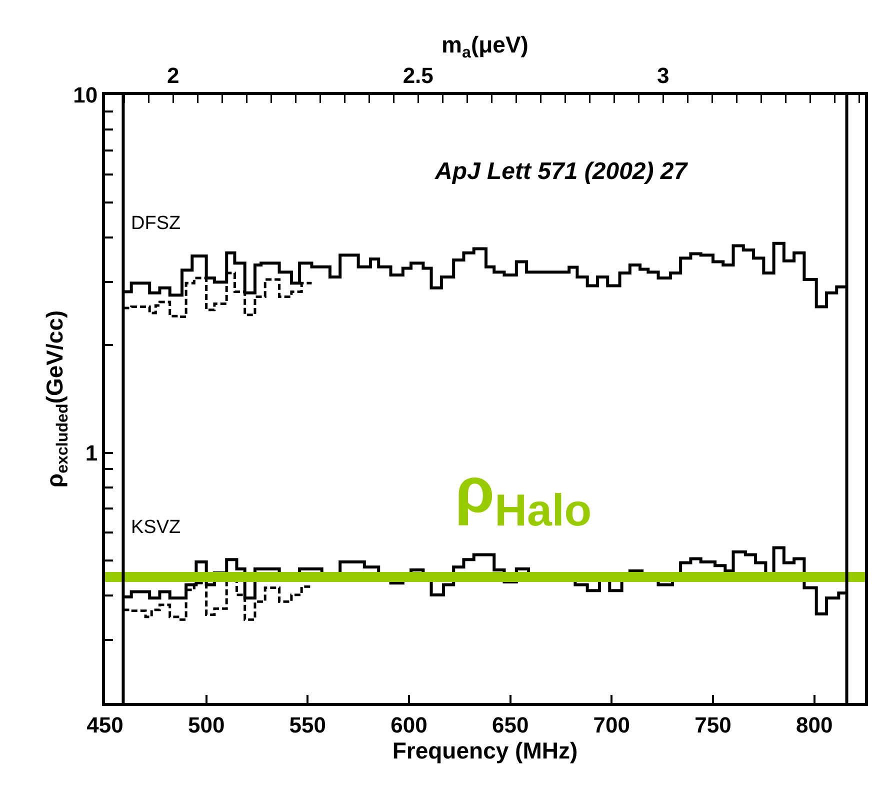 Image resolution: width=872 pixels, height=794 pixels. Describe the element at coordinates (485, 750) in the screenshot. I see `x-axis-title: Frequency (MHz)` at that location.